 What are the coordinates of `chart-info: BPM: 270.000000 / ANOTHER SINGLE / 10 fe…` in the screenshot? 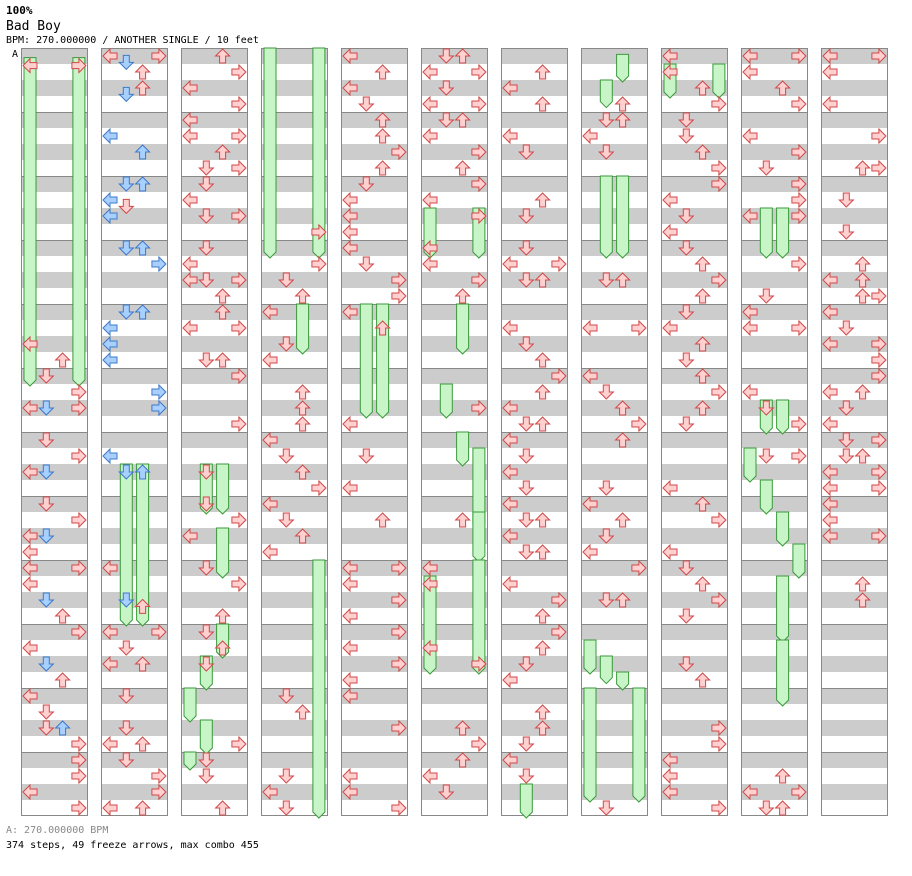 It's located at (132, 40).